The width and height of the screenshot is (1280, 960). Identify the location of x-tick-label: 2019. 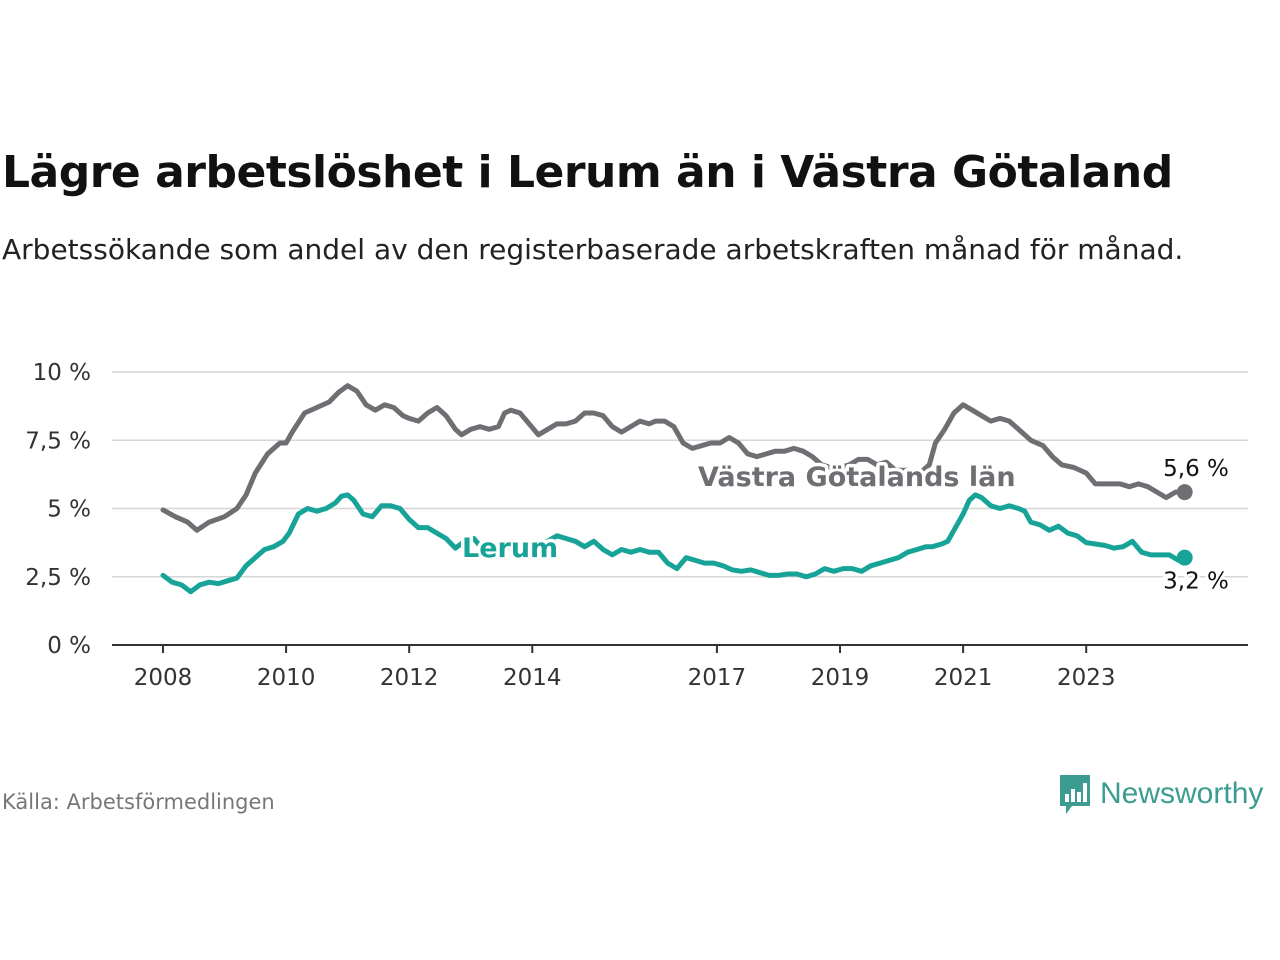
(840, 678).